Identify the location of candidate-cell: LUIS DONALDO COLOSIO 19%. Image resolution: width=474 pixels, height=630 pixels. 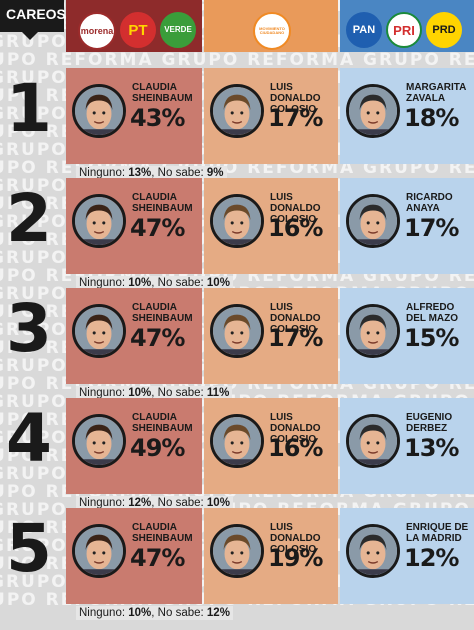
(271, 556).